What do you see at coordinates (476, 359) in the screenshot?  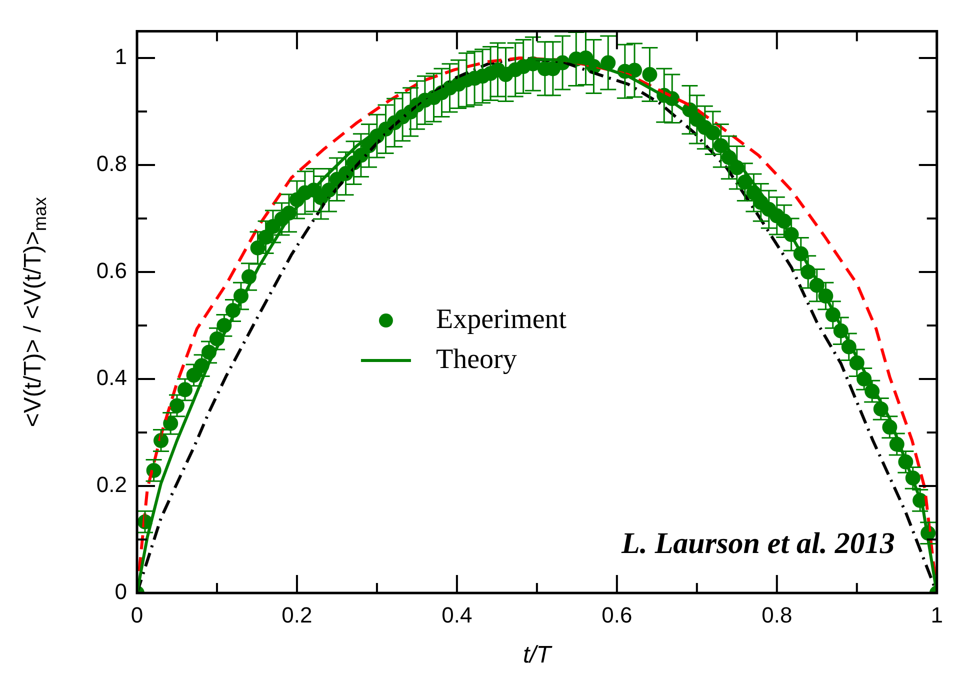 I see `legend-label: Theory` at bounding box center [476, 359].